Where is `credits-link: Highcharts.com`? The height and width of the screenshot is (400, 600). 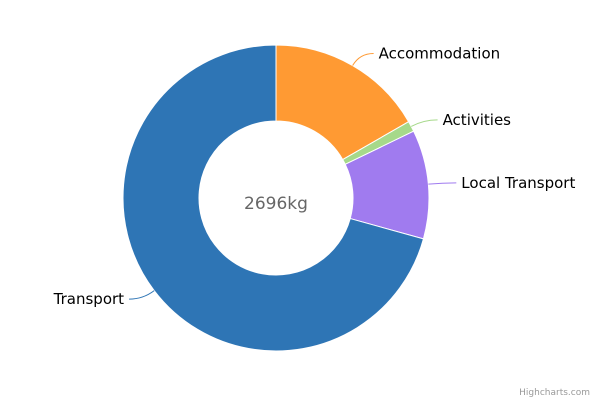 credits-link: Highcharts.com is located at coordinates (554, 393).